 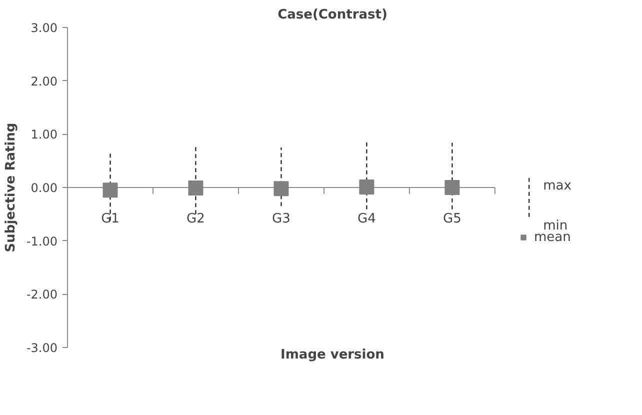 I want to click on x-axis-title: Image version, so click(x=332, y=355).